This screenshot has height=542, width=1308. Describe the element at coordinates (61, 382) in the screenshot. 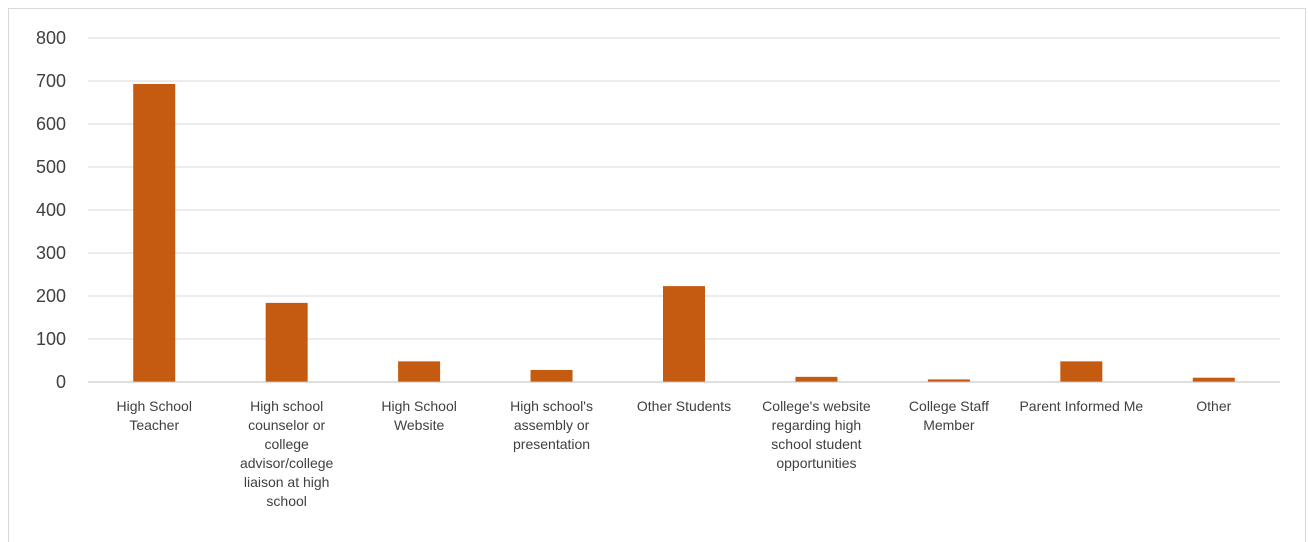

I see `y-tick-label: 0` at that location.